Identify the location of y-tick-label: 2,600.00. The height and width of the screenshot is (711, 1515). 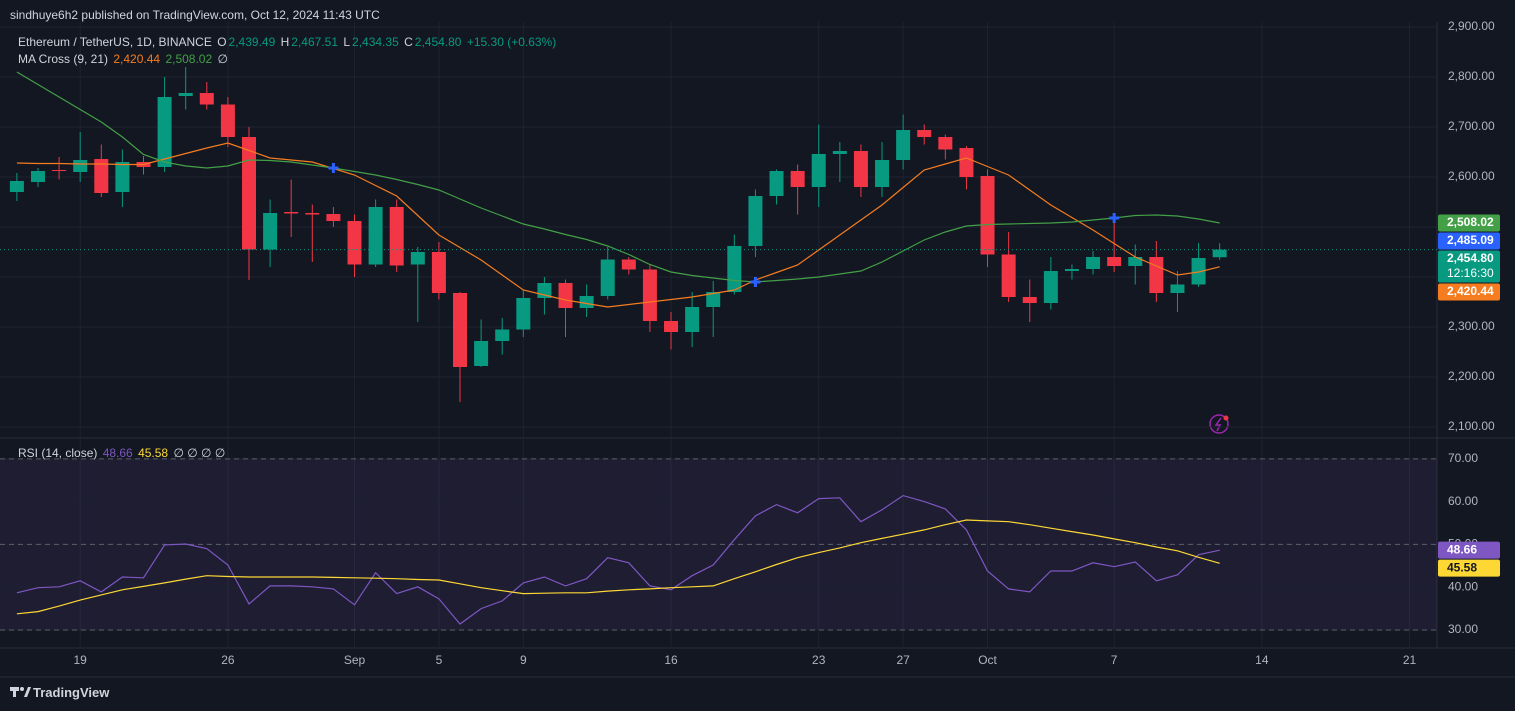
(1471, 176).